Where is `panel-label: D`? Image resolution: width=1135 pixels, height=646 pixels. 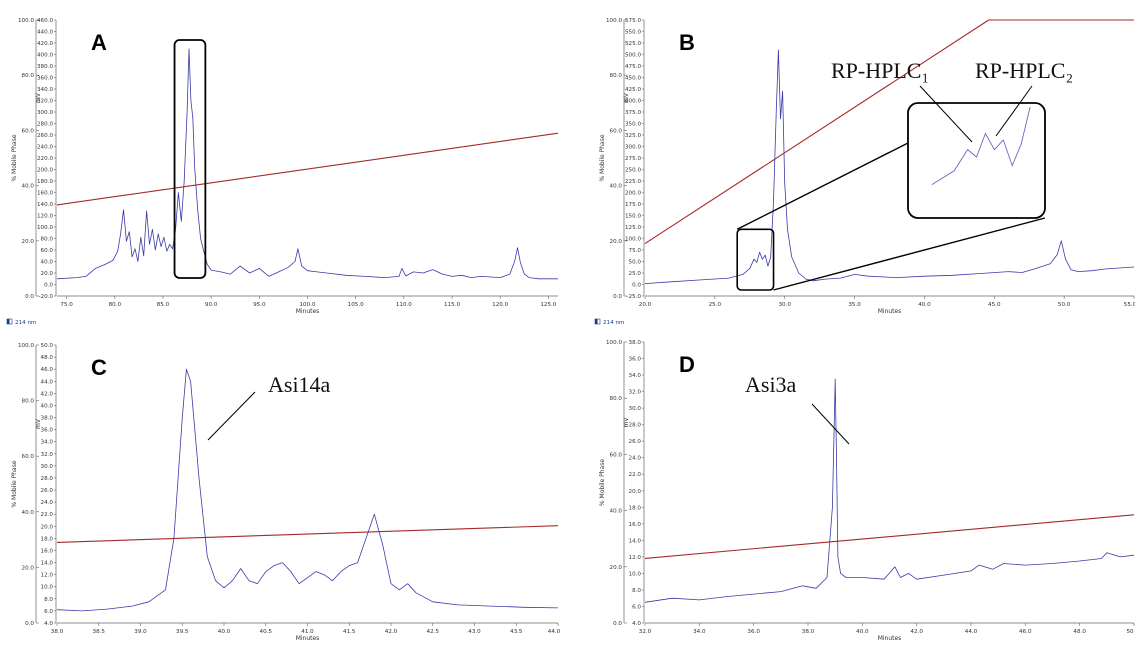 panel-label: D is located at coordinates (687, 364).